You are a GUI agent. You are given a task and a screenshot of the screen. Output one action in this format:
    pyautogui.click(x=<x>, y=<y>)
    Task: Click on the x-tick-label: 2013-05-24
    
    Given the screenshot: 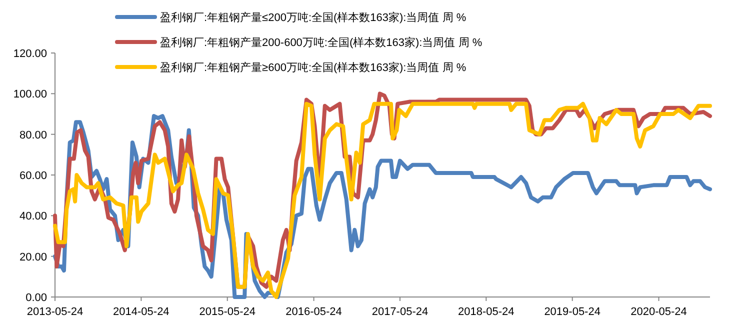 What is the action you would take?
    pyautogui.click(x=55, y=312)
    